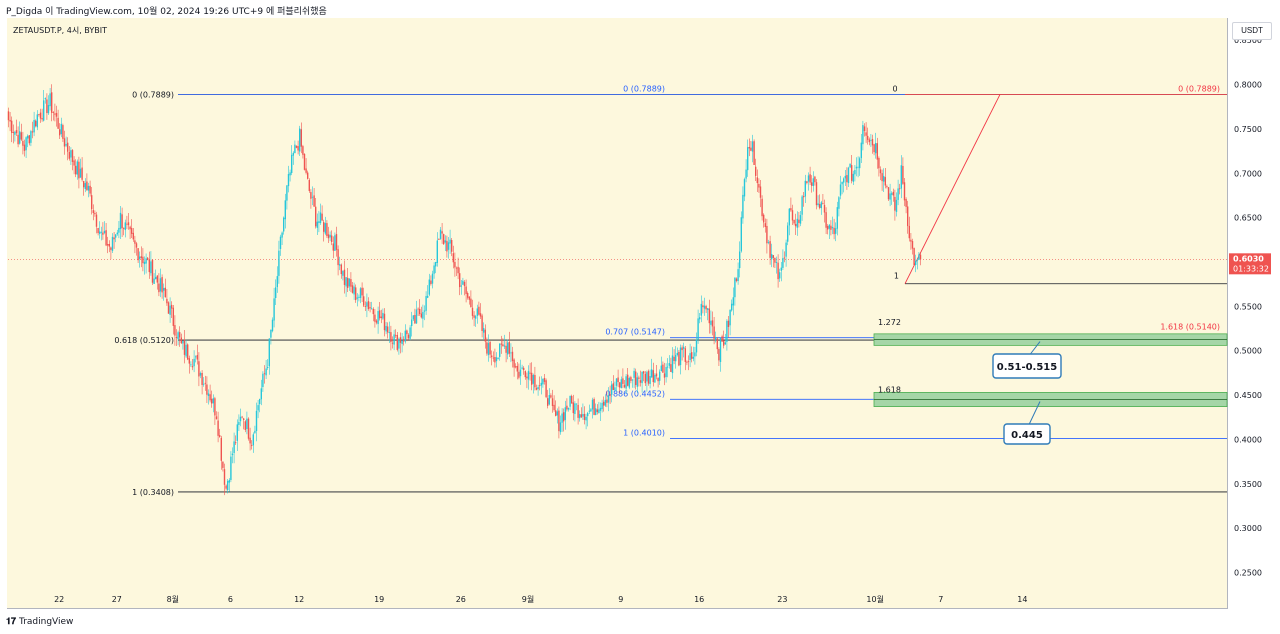 The height and width of the screenshot is (634, 1280). Describe the element at coordinates (1248, 218) in the screenshot. I see `price-tick-label: 0.6500` at that location.